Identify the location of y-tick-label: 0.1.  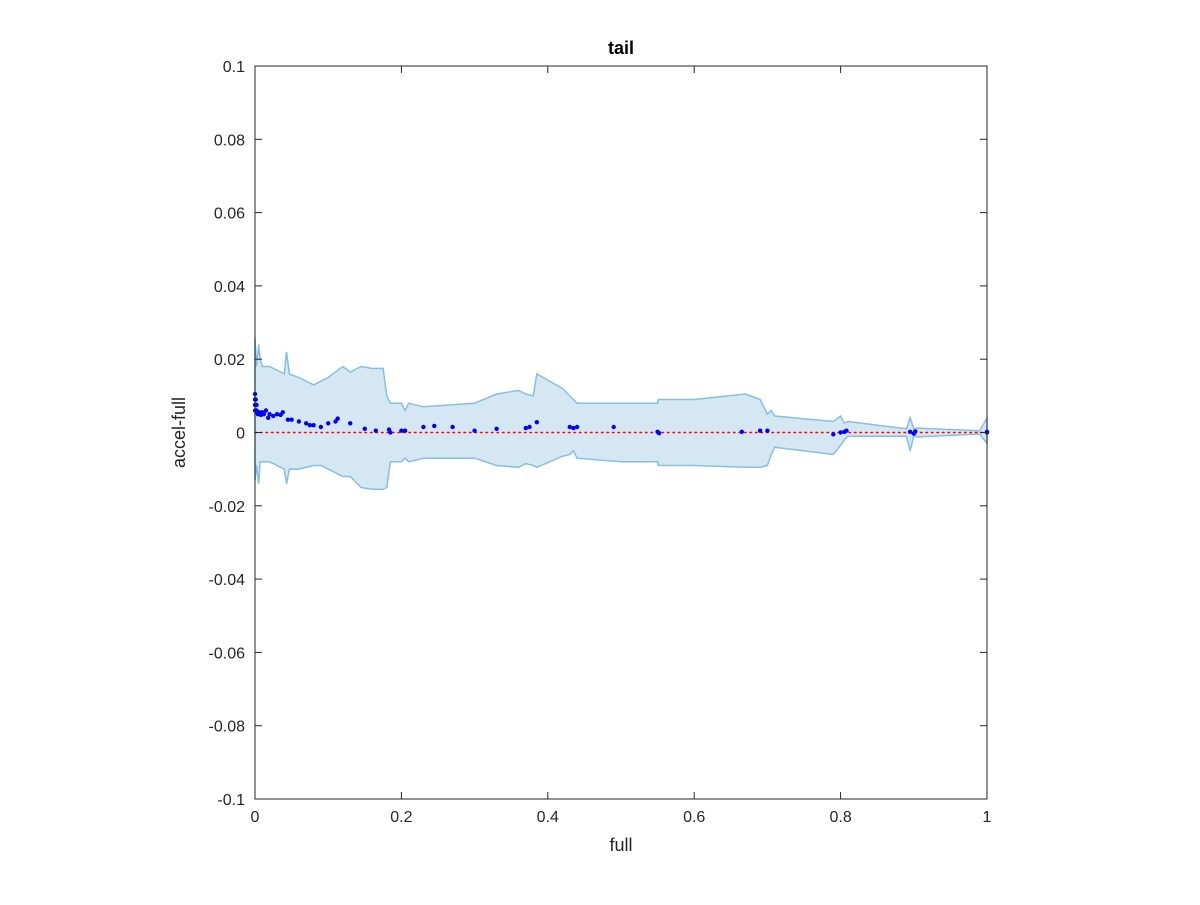
(234, 67).